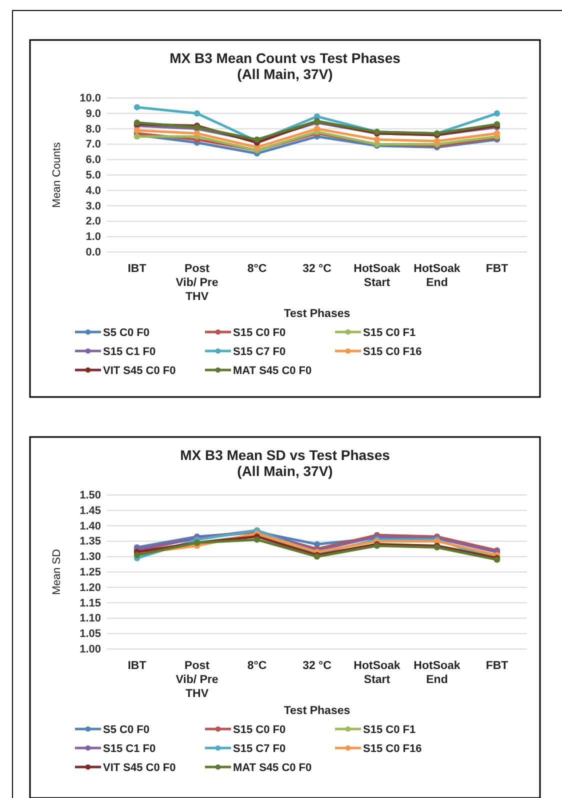 This screenshot has width=562, height=798. Describe the element at coordinates (90, 557) in the screenshot. I see `y-tick-label: 1.30` at that location.